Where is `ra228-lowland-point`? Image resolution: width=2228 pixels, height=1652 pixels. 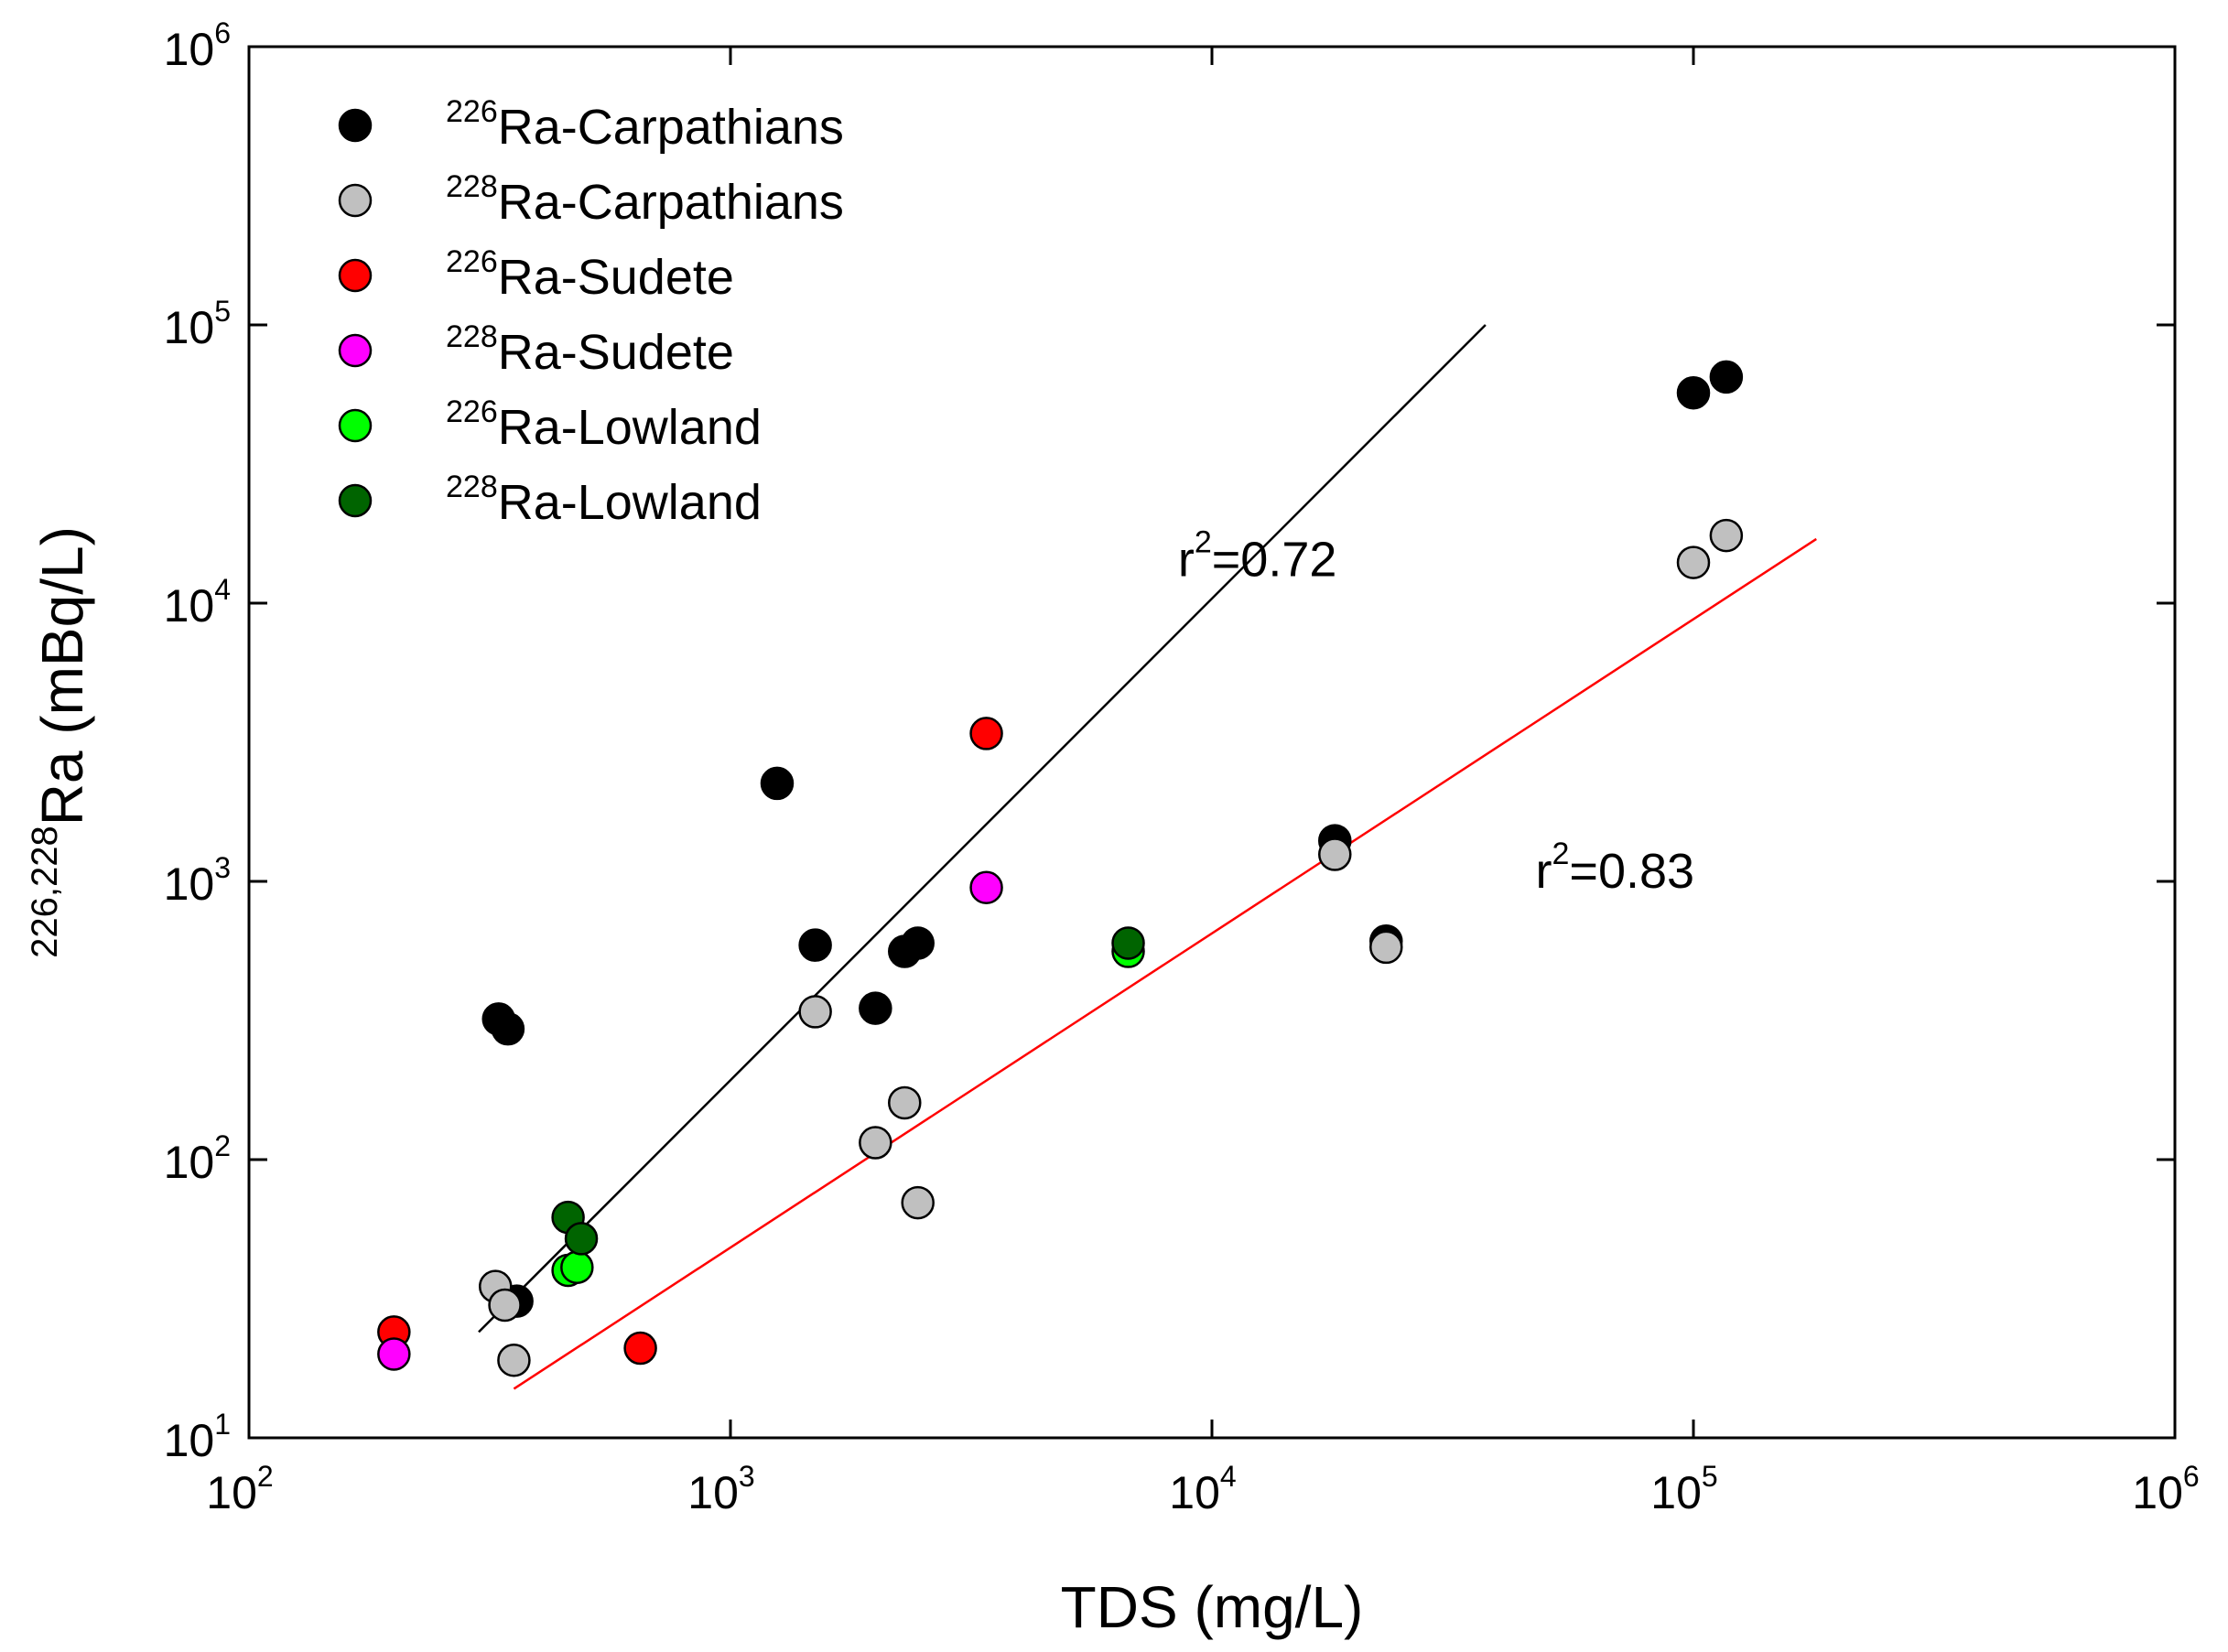 ra228-lowland-point is located at coordinates (1128, 943).